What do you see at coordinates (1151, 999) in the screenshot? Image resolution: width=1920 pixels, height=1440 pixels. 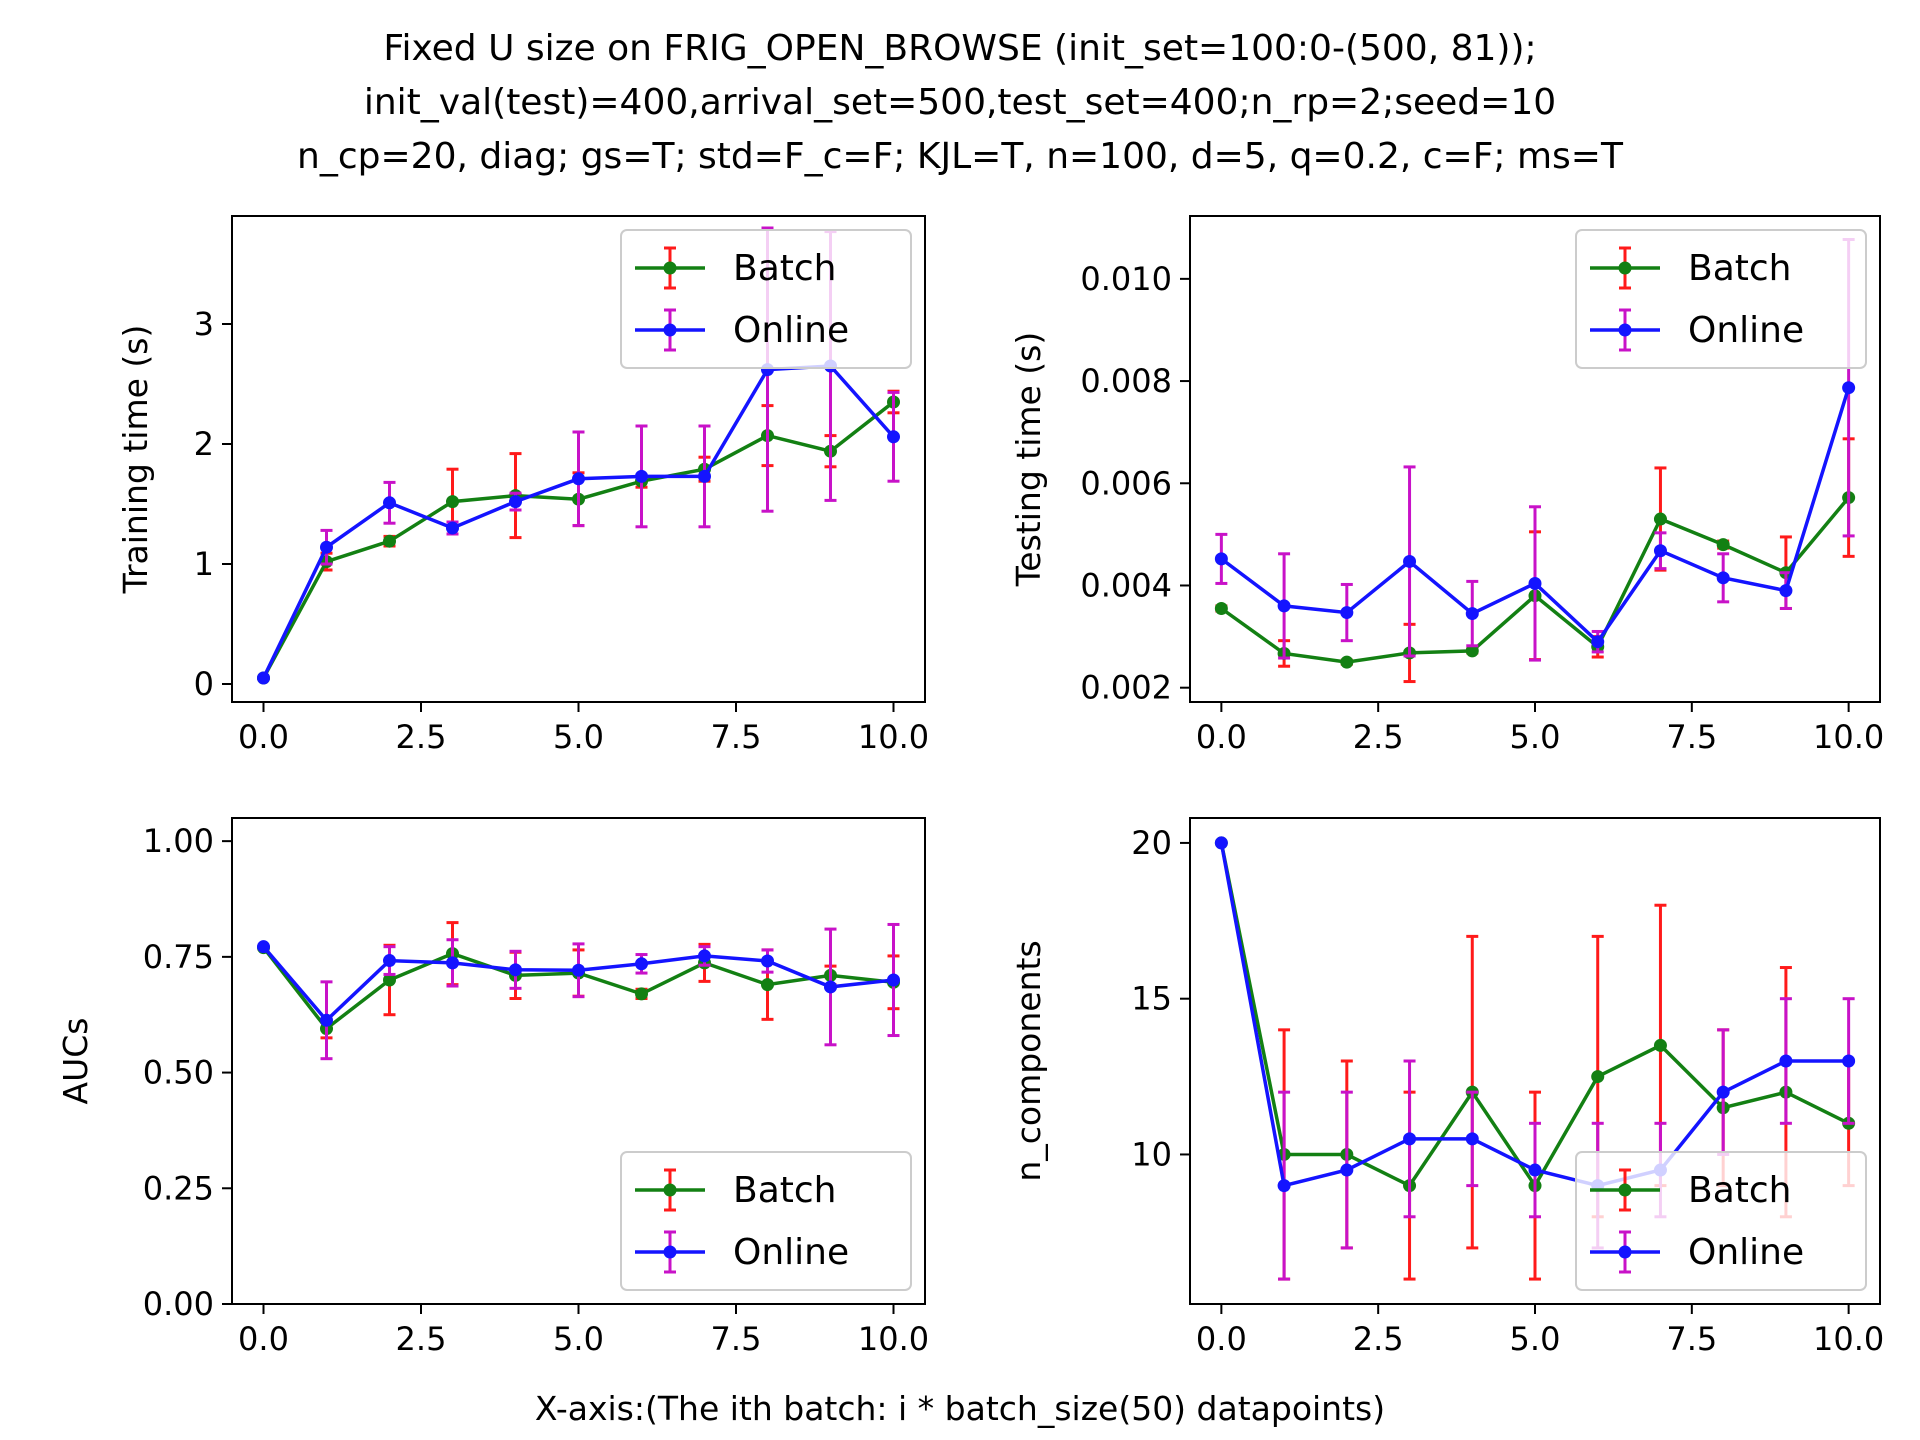 I see `y-tick-label: 15` at bounding box center [1151, 999].